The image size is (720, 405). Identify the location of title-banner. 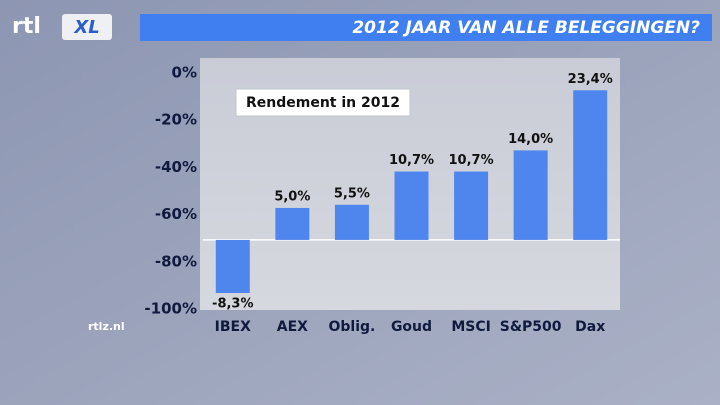
(426, 27).